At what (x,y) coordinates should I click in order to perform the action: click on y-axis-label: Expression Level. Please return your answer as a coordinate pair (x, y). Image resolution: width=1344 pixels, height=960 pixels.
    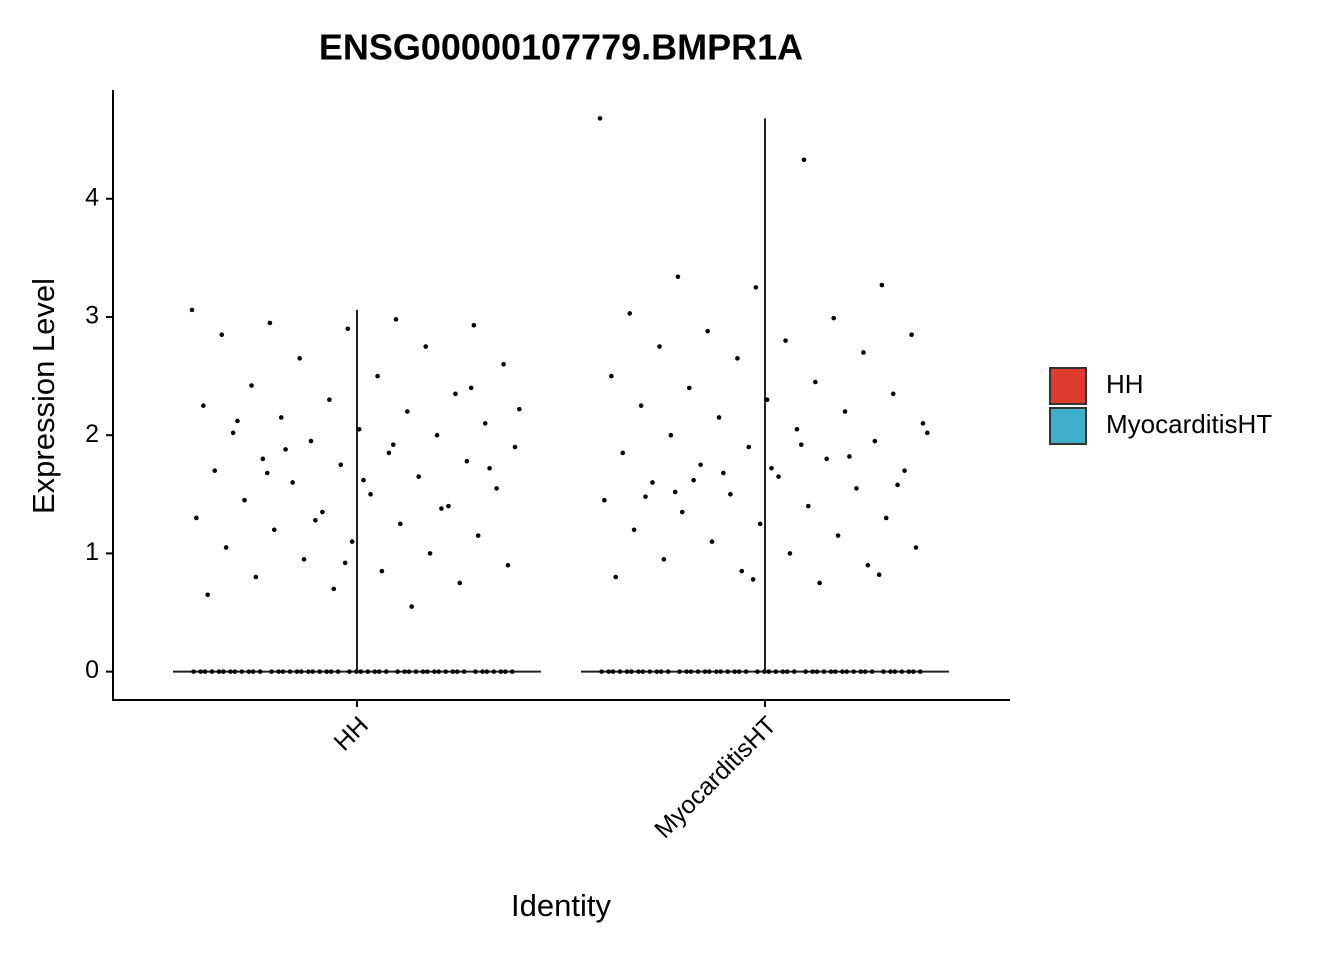
    Looking at the image, I should click on (43, 396).